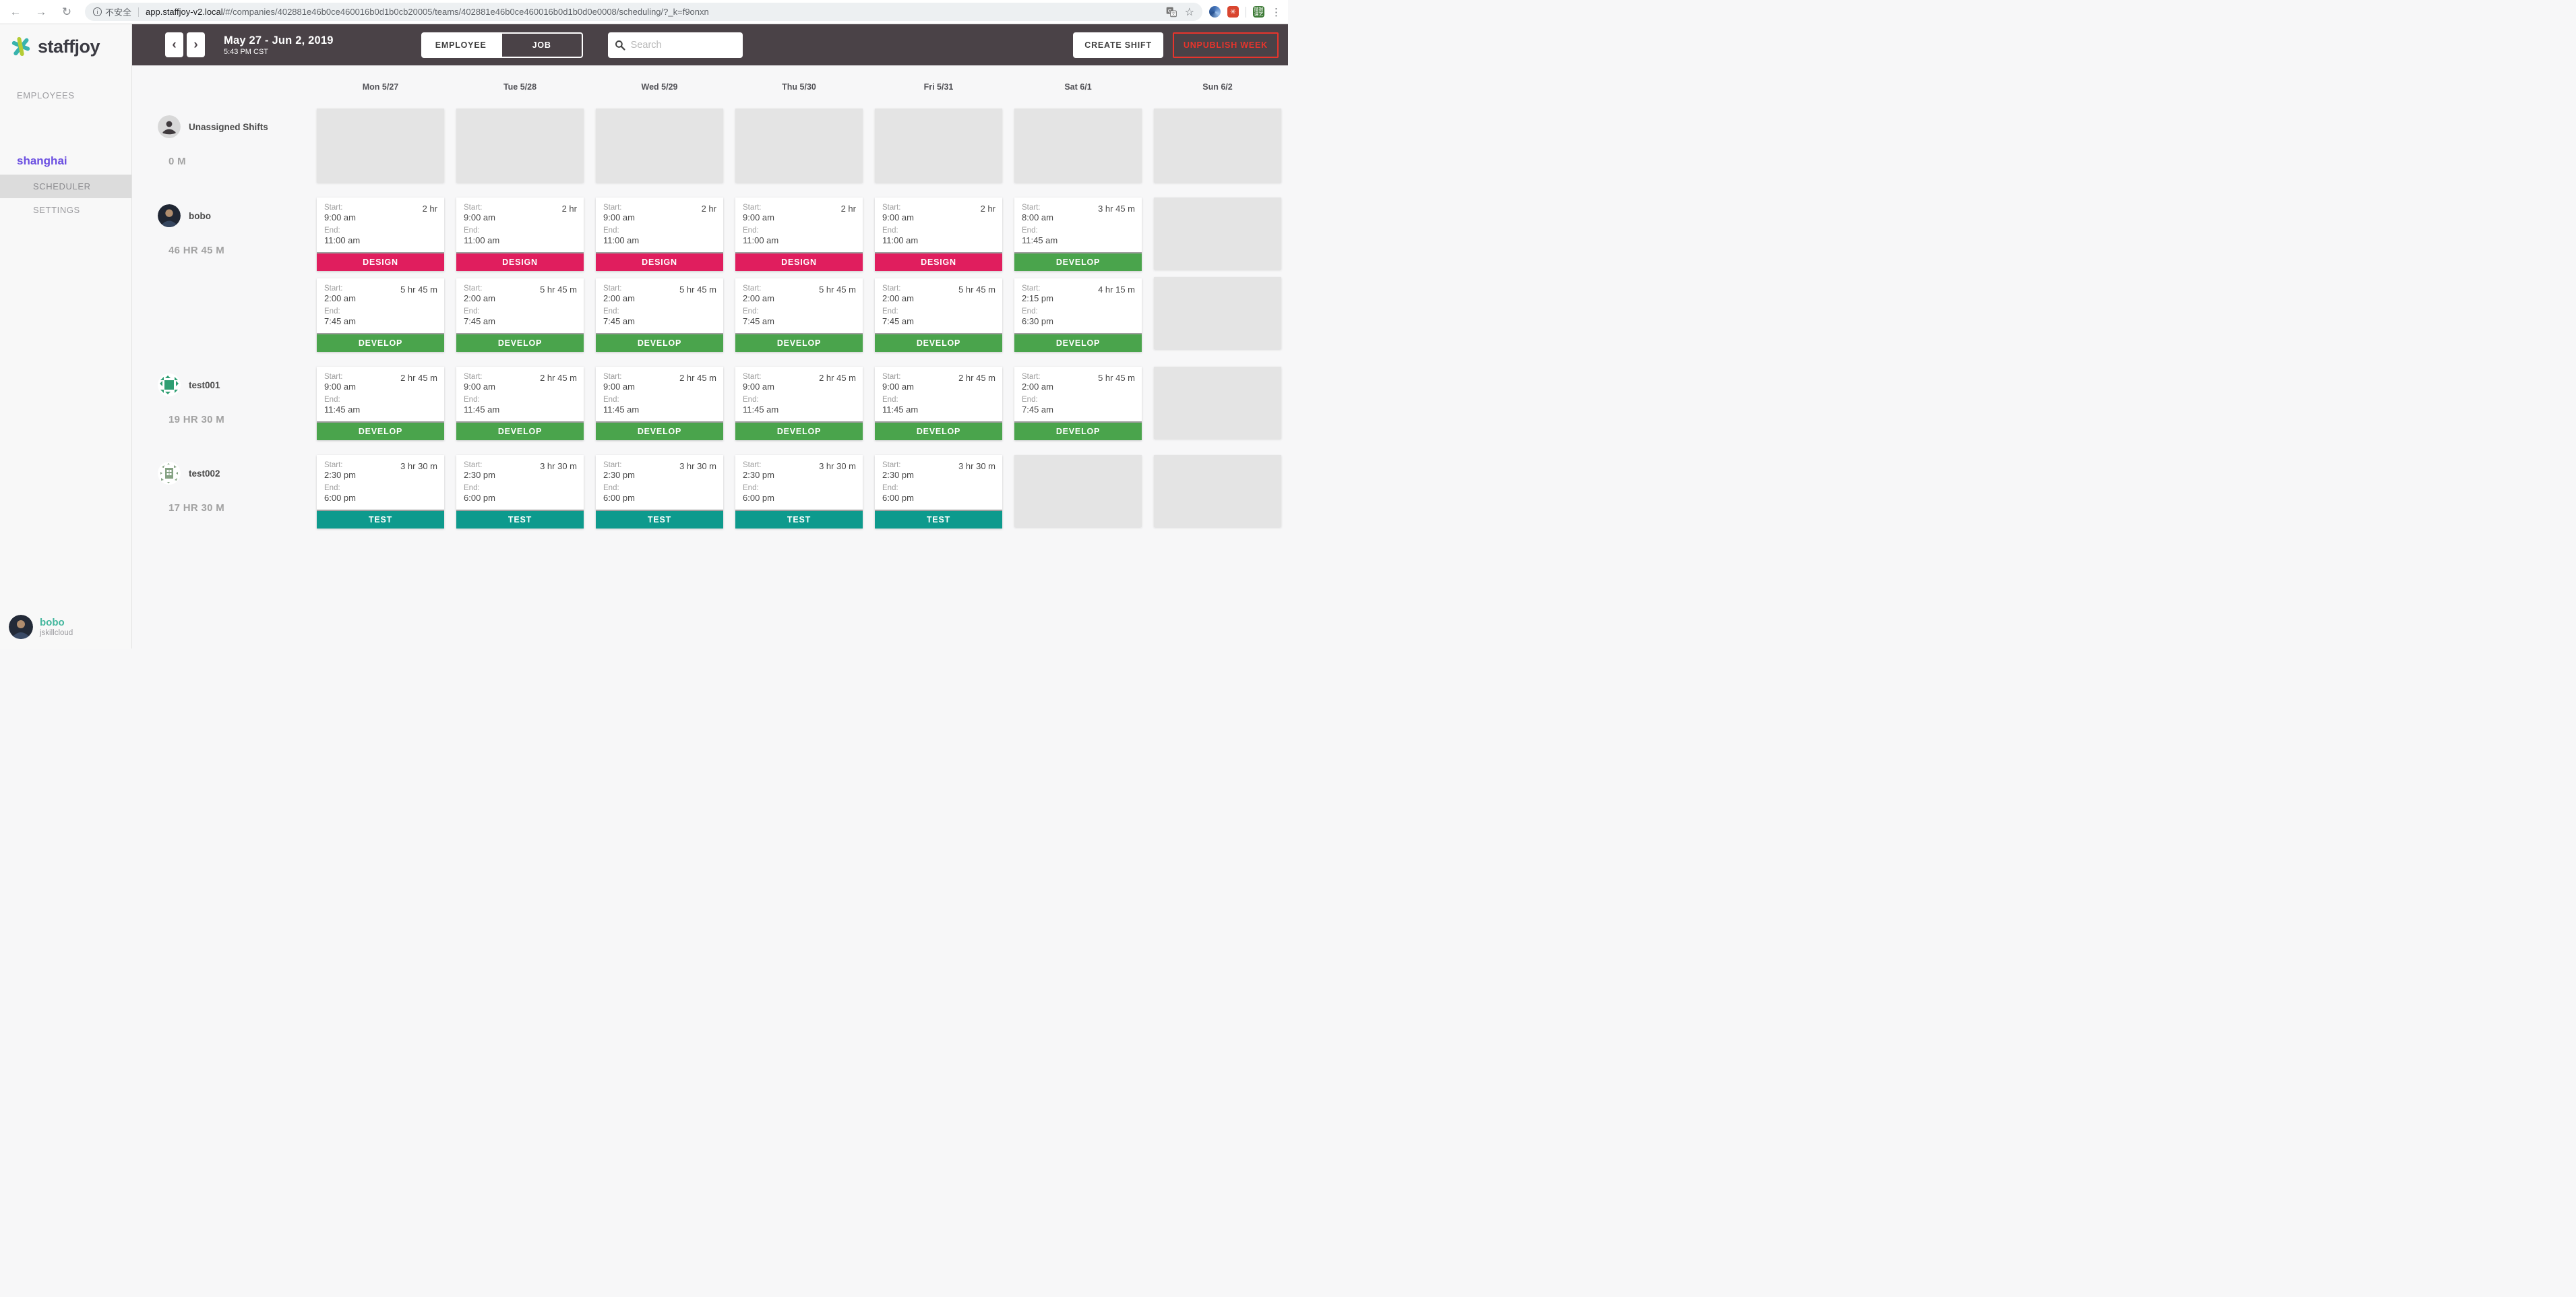  I want to click on day-header-wed: Wed 5/29, so click(659, 87).